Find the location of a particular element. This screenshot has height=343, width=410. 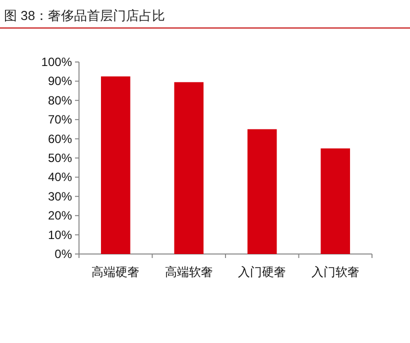

x-tick-label: 入门硬奢 is located at coordinates (262, 272).